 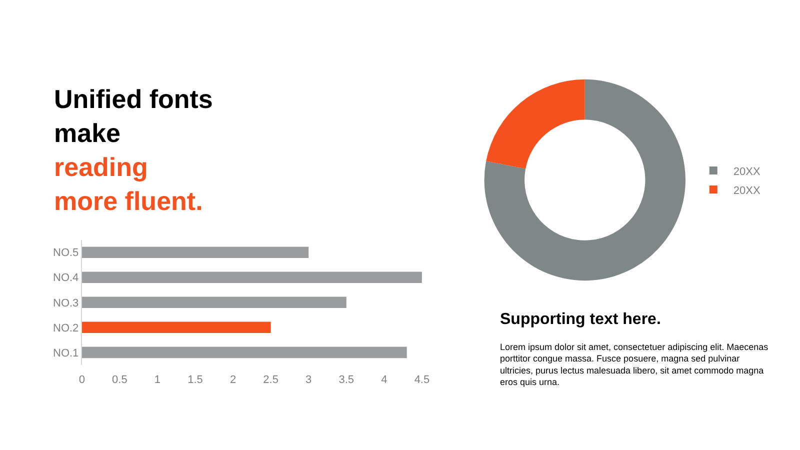 I want to click on x-tick-label: 3, so click(x=309, y=380).